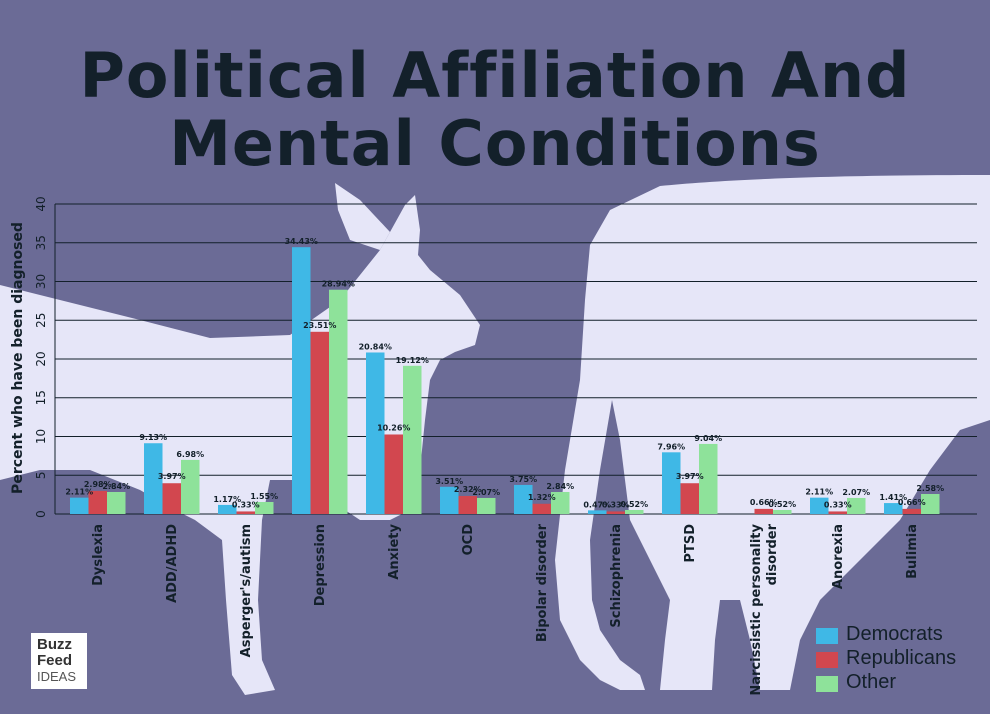  I want to click on x-category-label-4: Anxiety, so click(394, 551).